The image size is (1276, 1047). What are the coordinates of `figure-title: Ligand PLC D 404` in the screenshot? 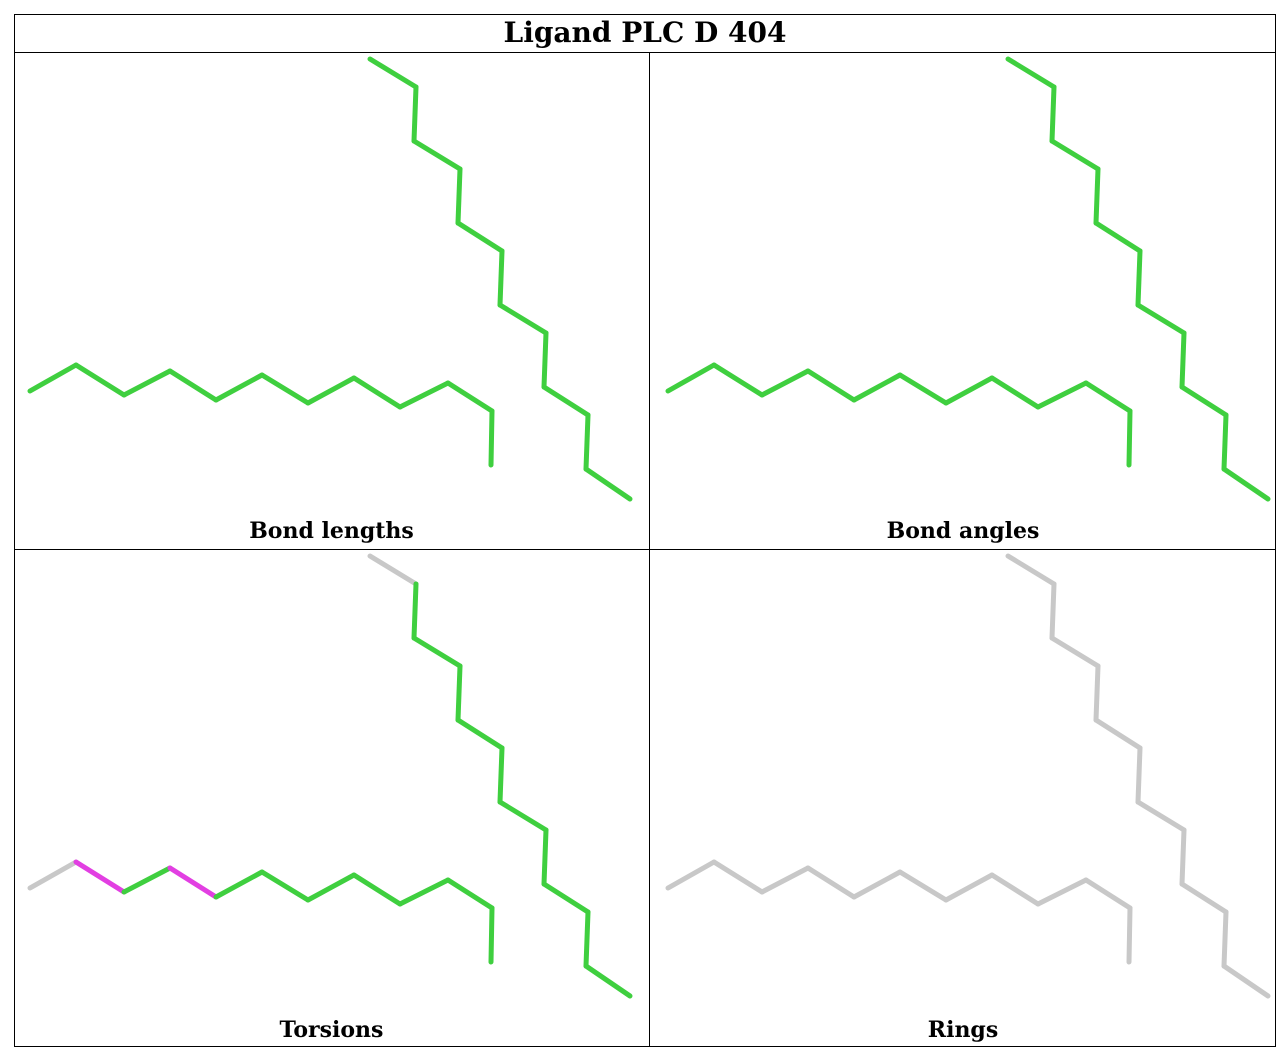 It's located at (645, 33).